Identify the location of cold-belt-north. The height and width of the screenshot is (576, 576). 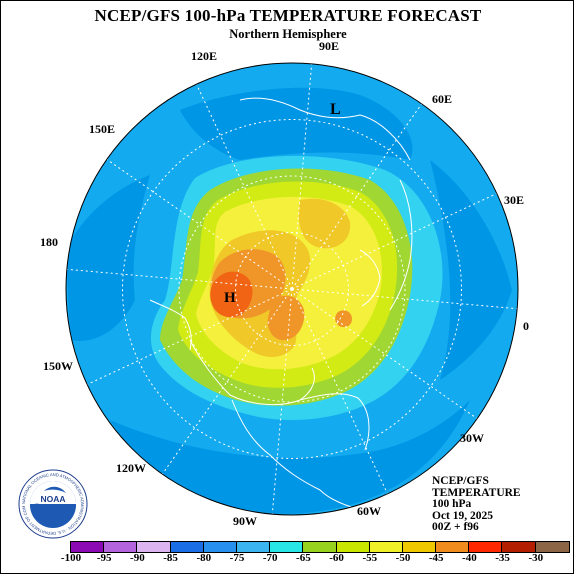
(296, 123).